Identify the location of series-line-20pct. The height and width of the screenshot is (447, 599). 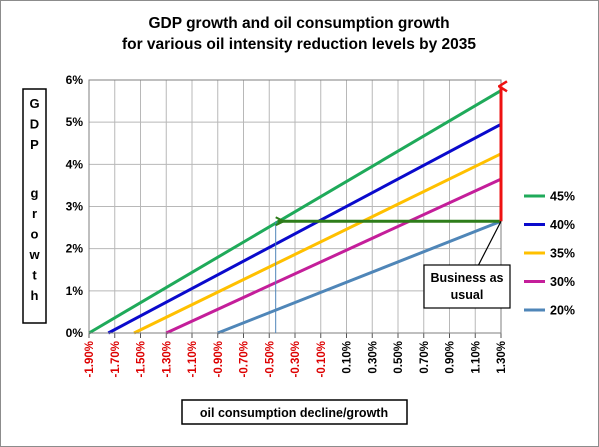
(359, 277).